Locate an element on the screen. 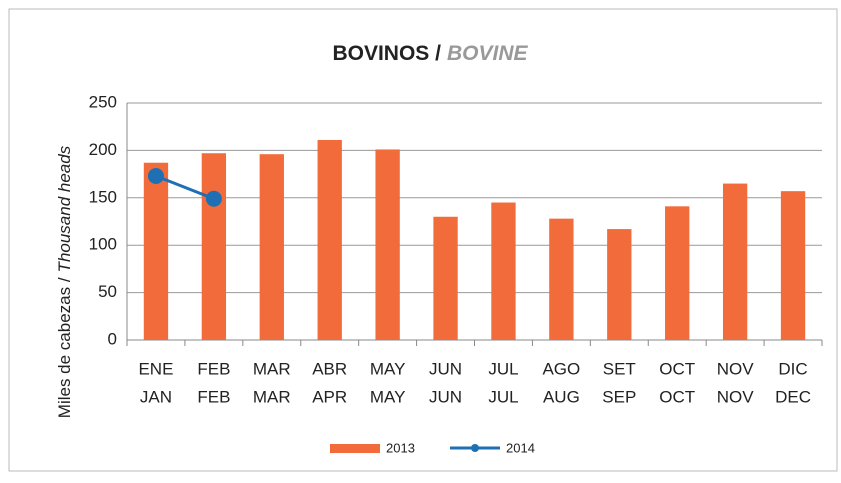 This screenshot has width=841, height=483. x-tick-label: AUG is located at coordinates (561, 396).